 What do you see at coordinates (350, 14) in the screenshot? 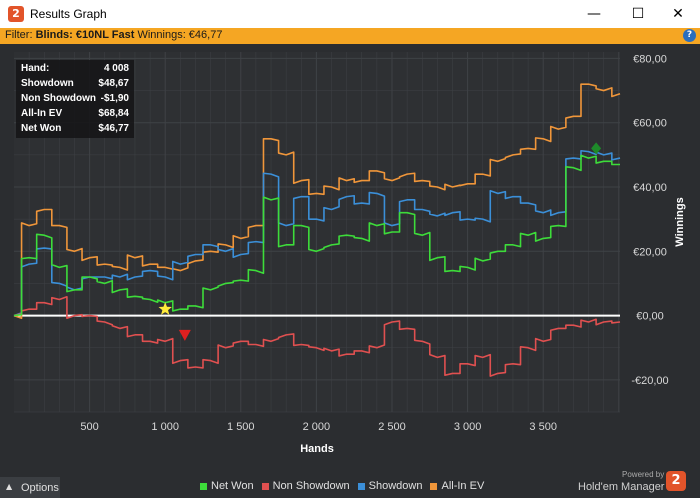
I see `title-bar: 2 Results Graph — ☐ ✕` at bounding box center [350, 14].